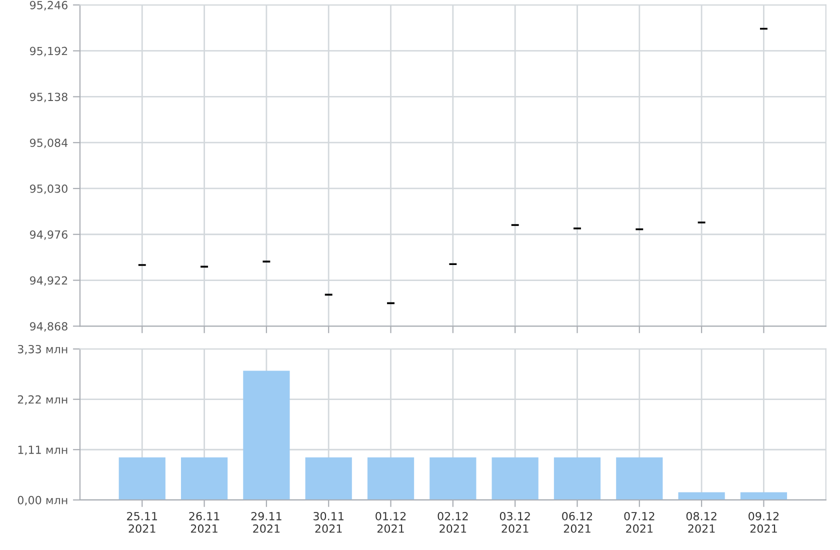 The height and width of the screenshot is (550, 840). What do you see at coordinates (49, 327) in the screenshot?
I see `y-tick-label: 94,868` at bounding box center [49, 327].